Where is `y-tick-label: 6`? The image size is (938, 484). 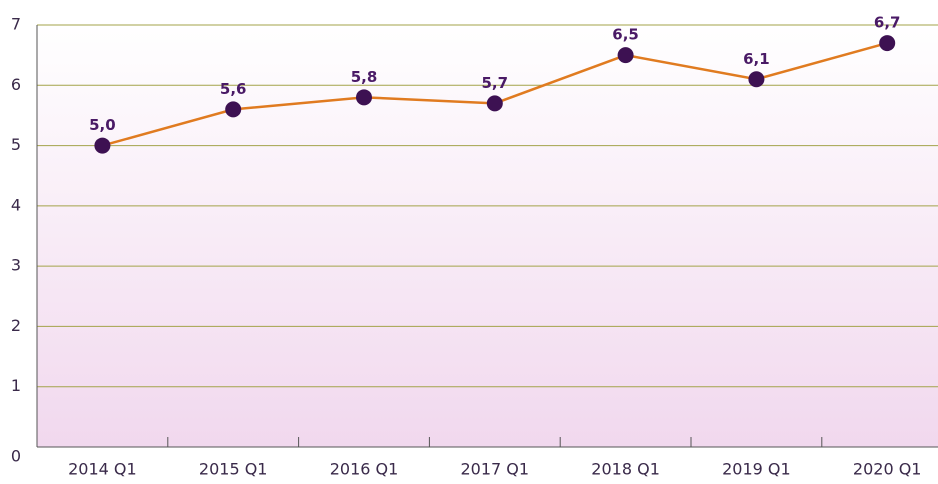 y-tick-label: 6 is located at coordinates (16, 84).